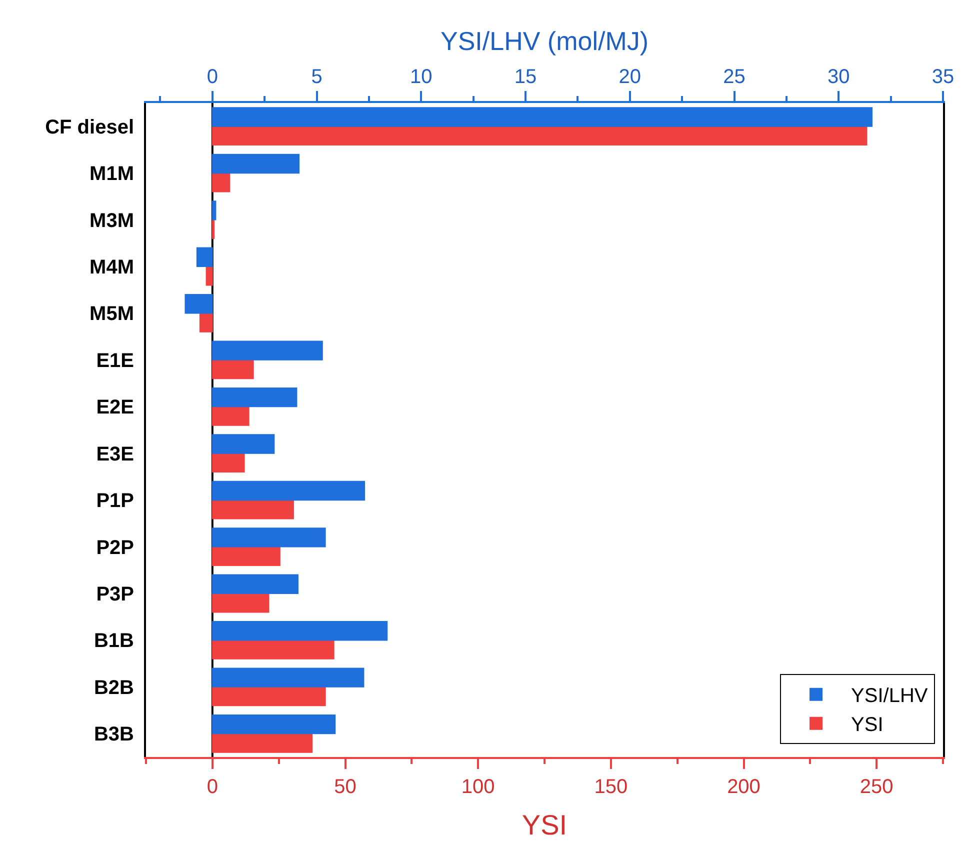 This screenshot has height=851, width=965. Describe the element at coordinates (316, 77) in the screenshot. I see `x2-tick-label: 5` at that location.